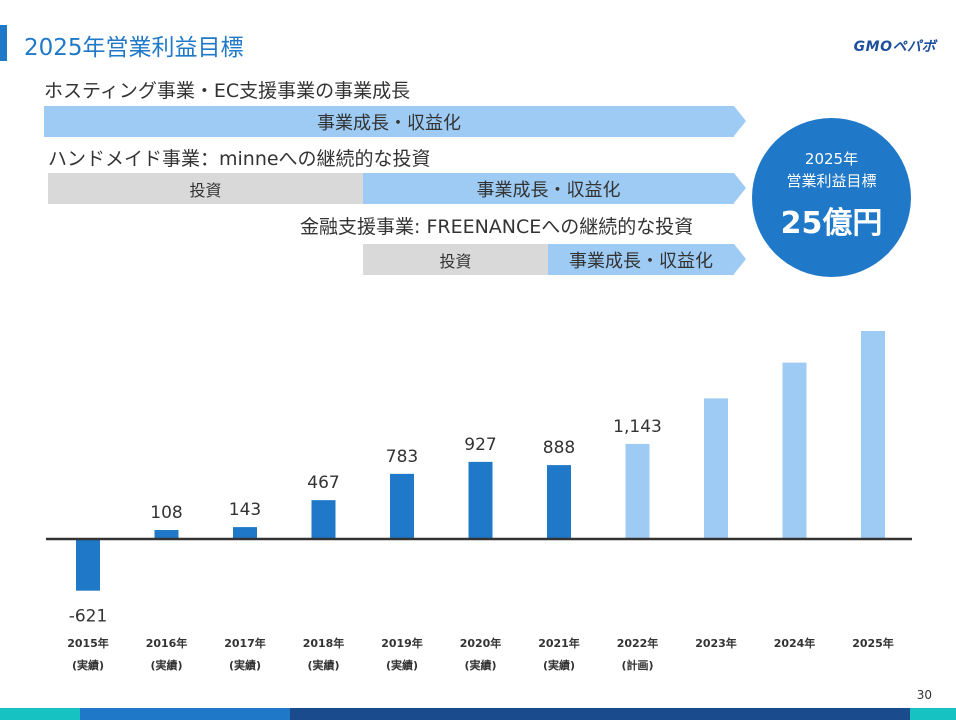  Describe the element at coordinates (641, 259) in the screenshot. I see `fintech-growth-segment: 事業成長・収益化` at that location.